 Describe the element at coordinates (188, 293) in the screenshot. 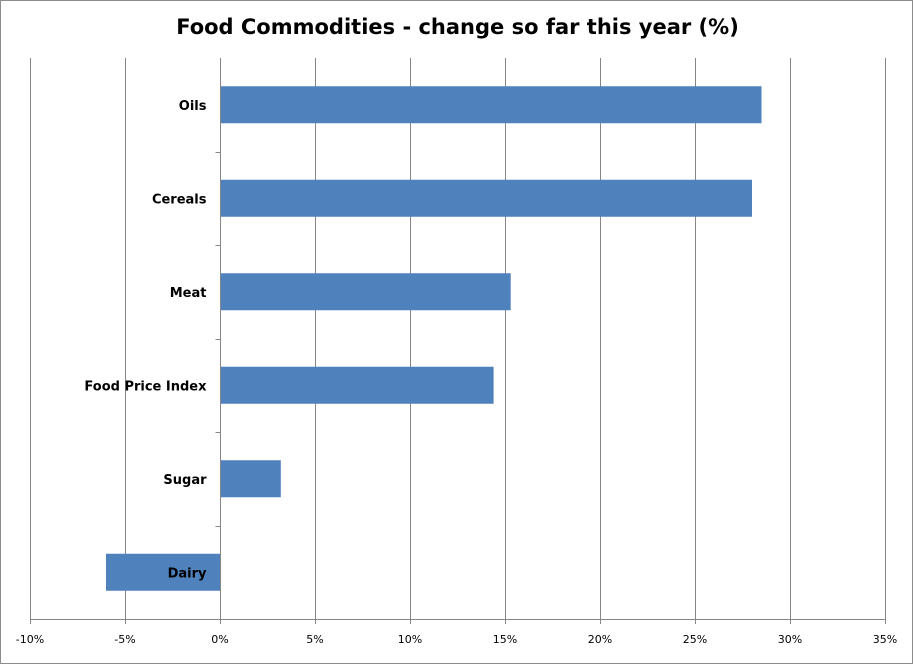

I see `category-label: Meat` at that location.